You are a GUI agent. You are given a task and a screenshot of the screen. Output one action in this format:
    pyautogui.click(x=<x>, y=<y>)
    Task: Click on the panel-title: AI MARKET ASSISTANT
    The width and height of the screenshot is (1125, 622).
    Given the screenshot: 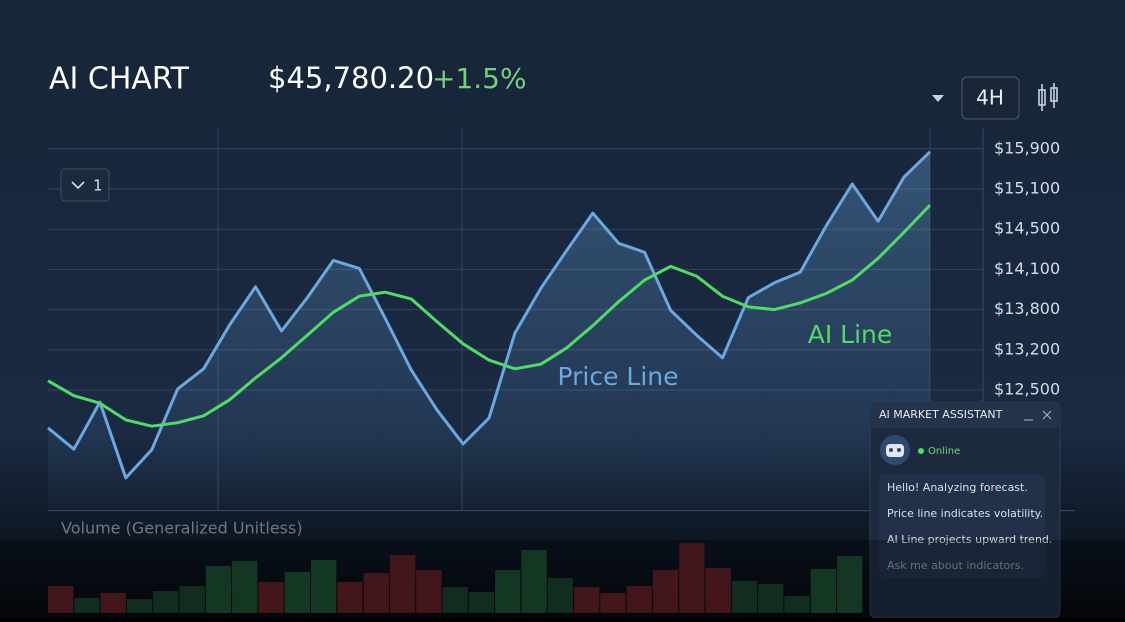 What is the action you would take?
    pyautogui.click(x=941, y=414)
    